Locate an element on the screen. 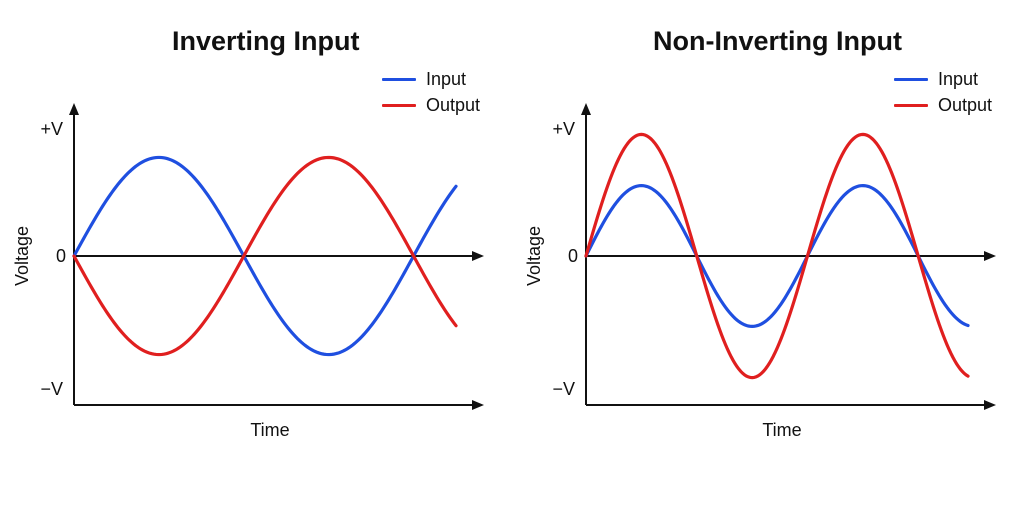  chart-title: Inverting Input is located at coordinates (266, 41).